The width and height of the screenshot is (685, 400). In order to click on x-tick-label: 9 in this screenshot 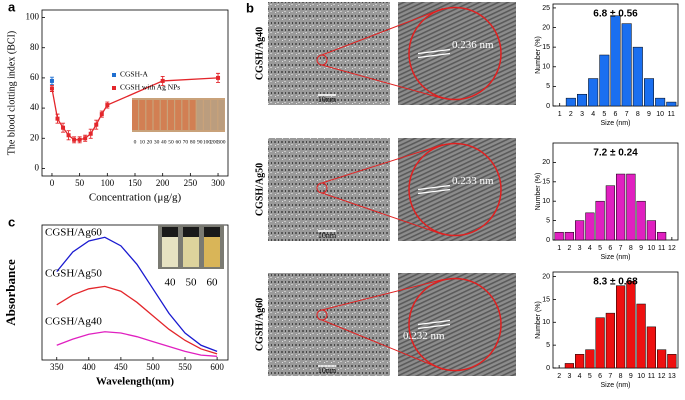, I will do `click(649, 114)`.